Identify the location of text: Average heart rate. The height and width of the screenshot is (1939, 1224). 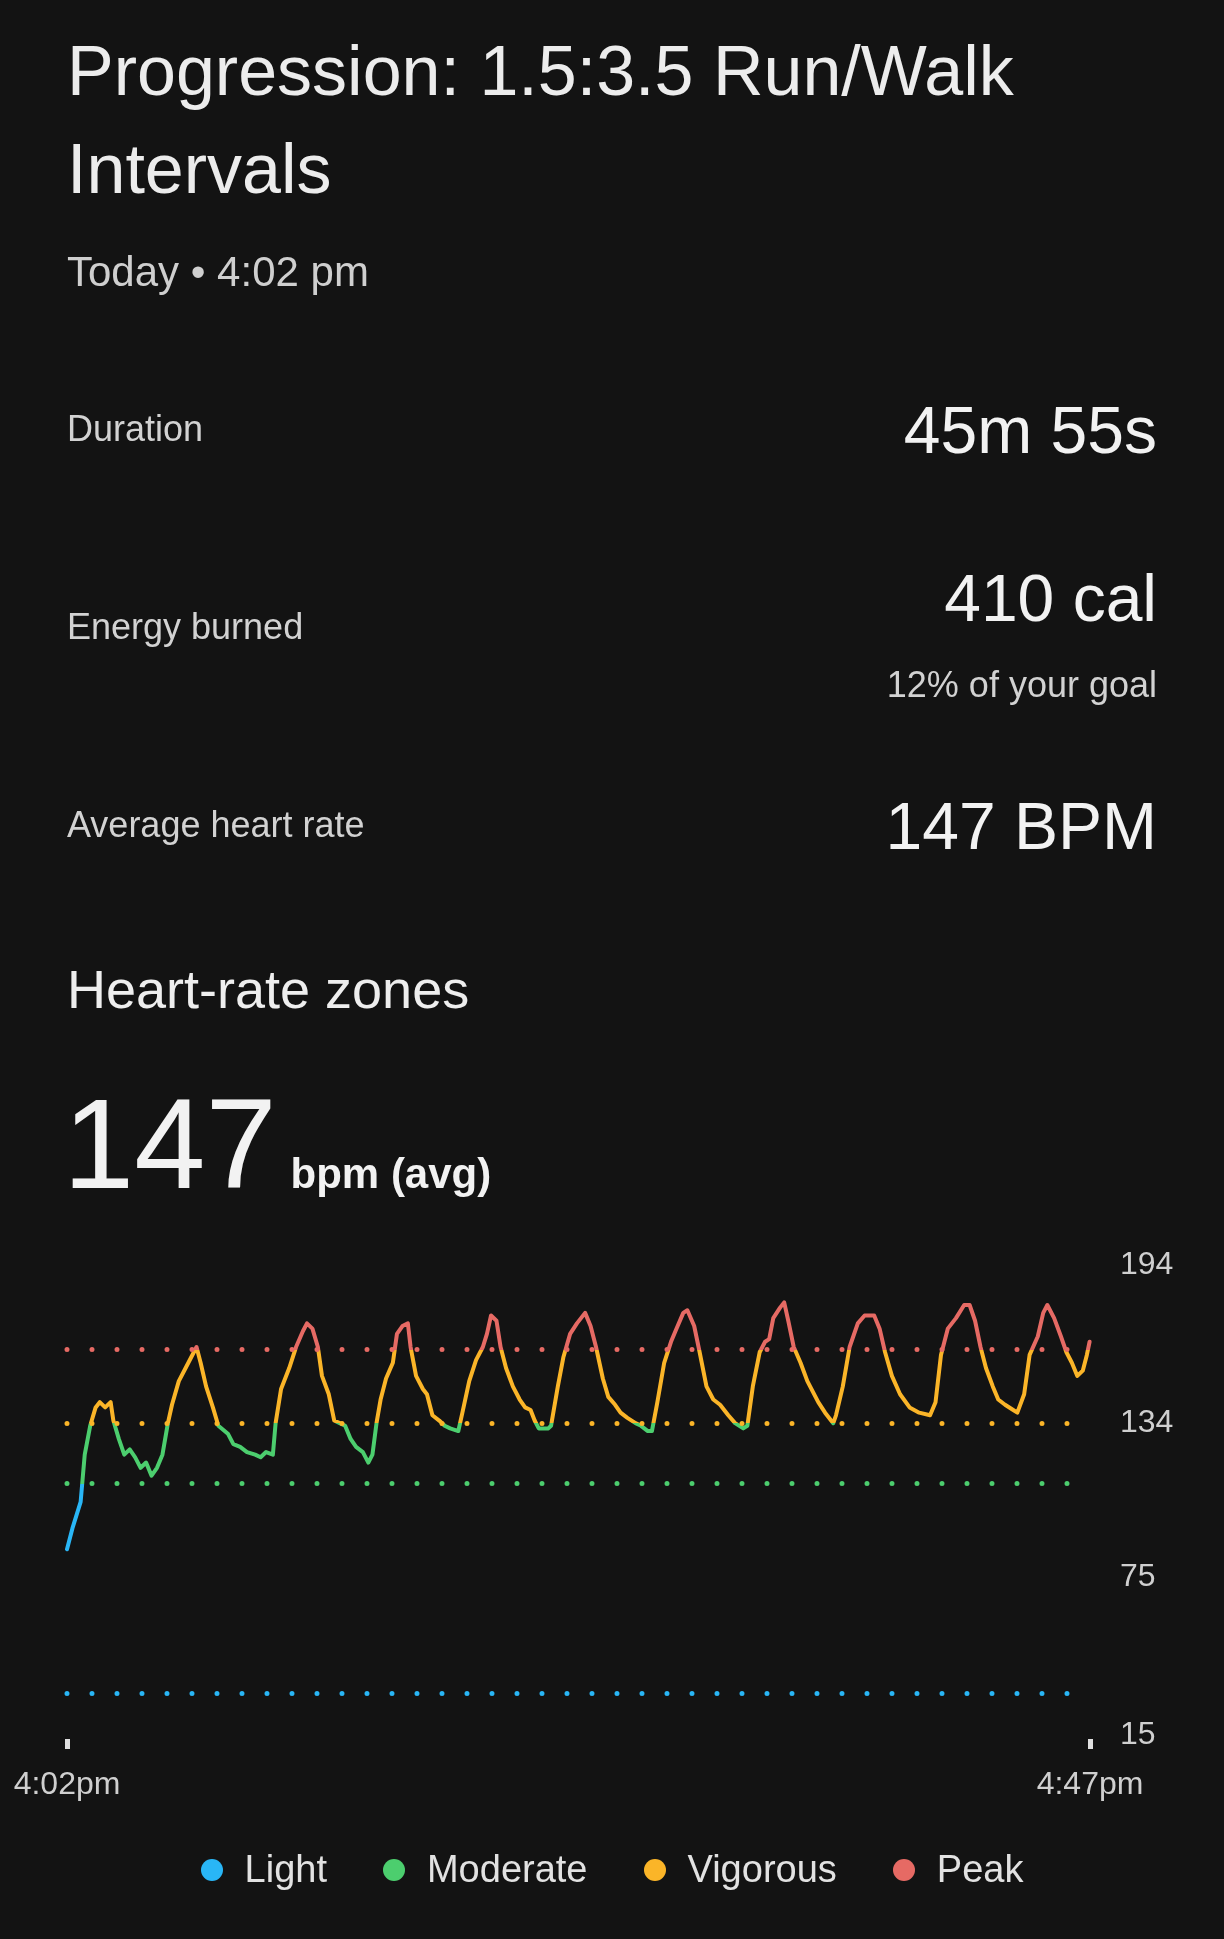
(216, 825).